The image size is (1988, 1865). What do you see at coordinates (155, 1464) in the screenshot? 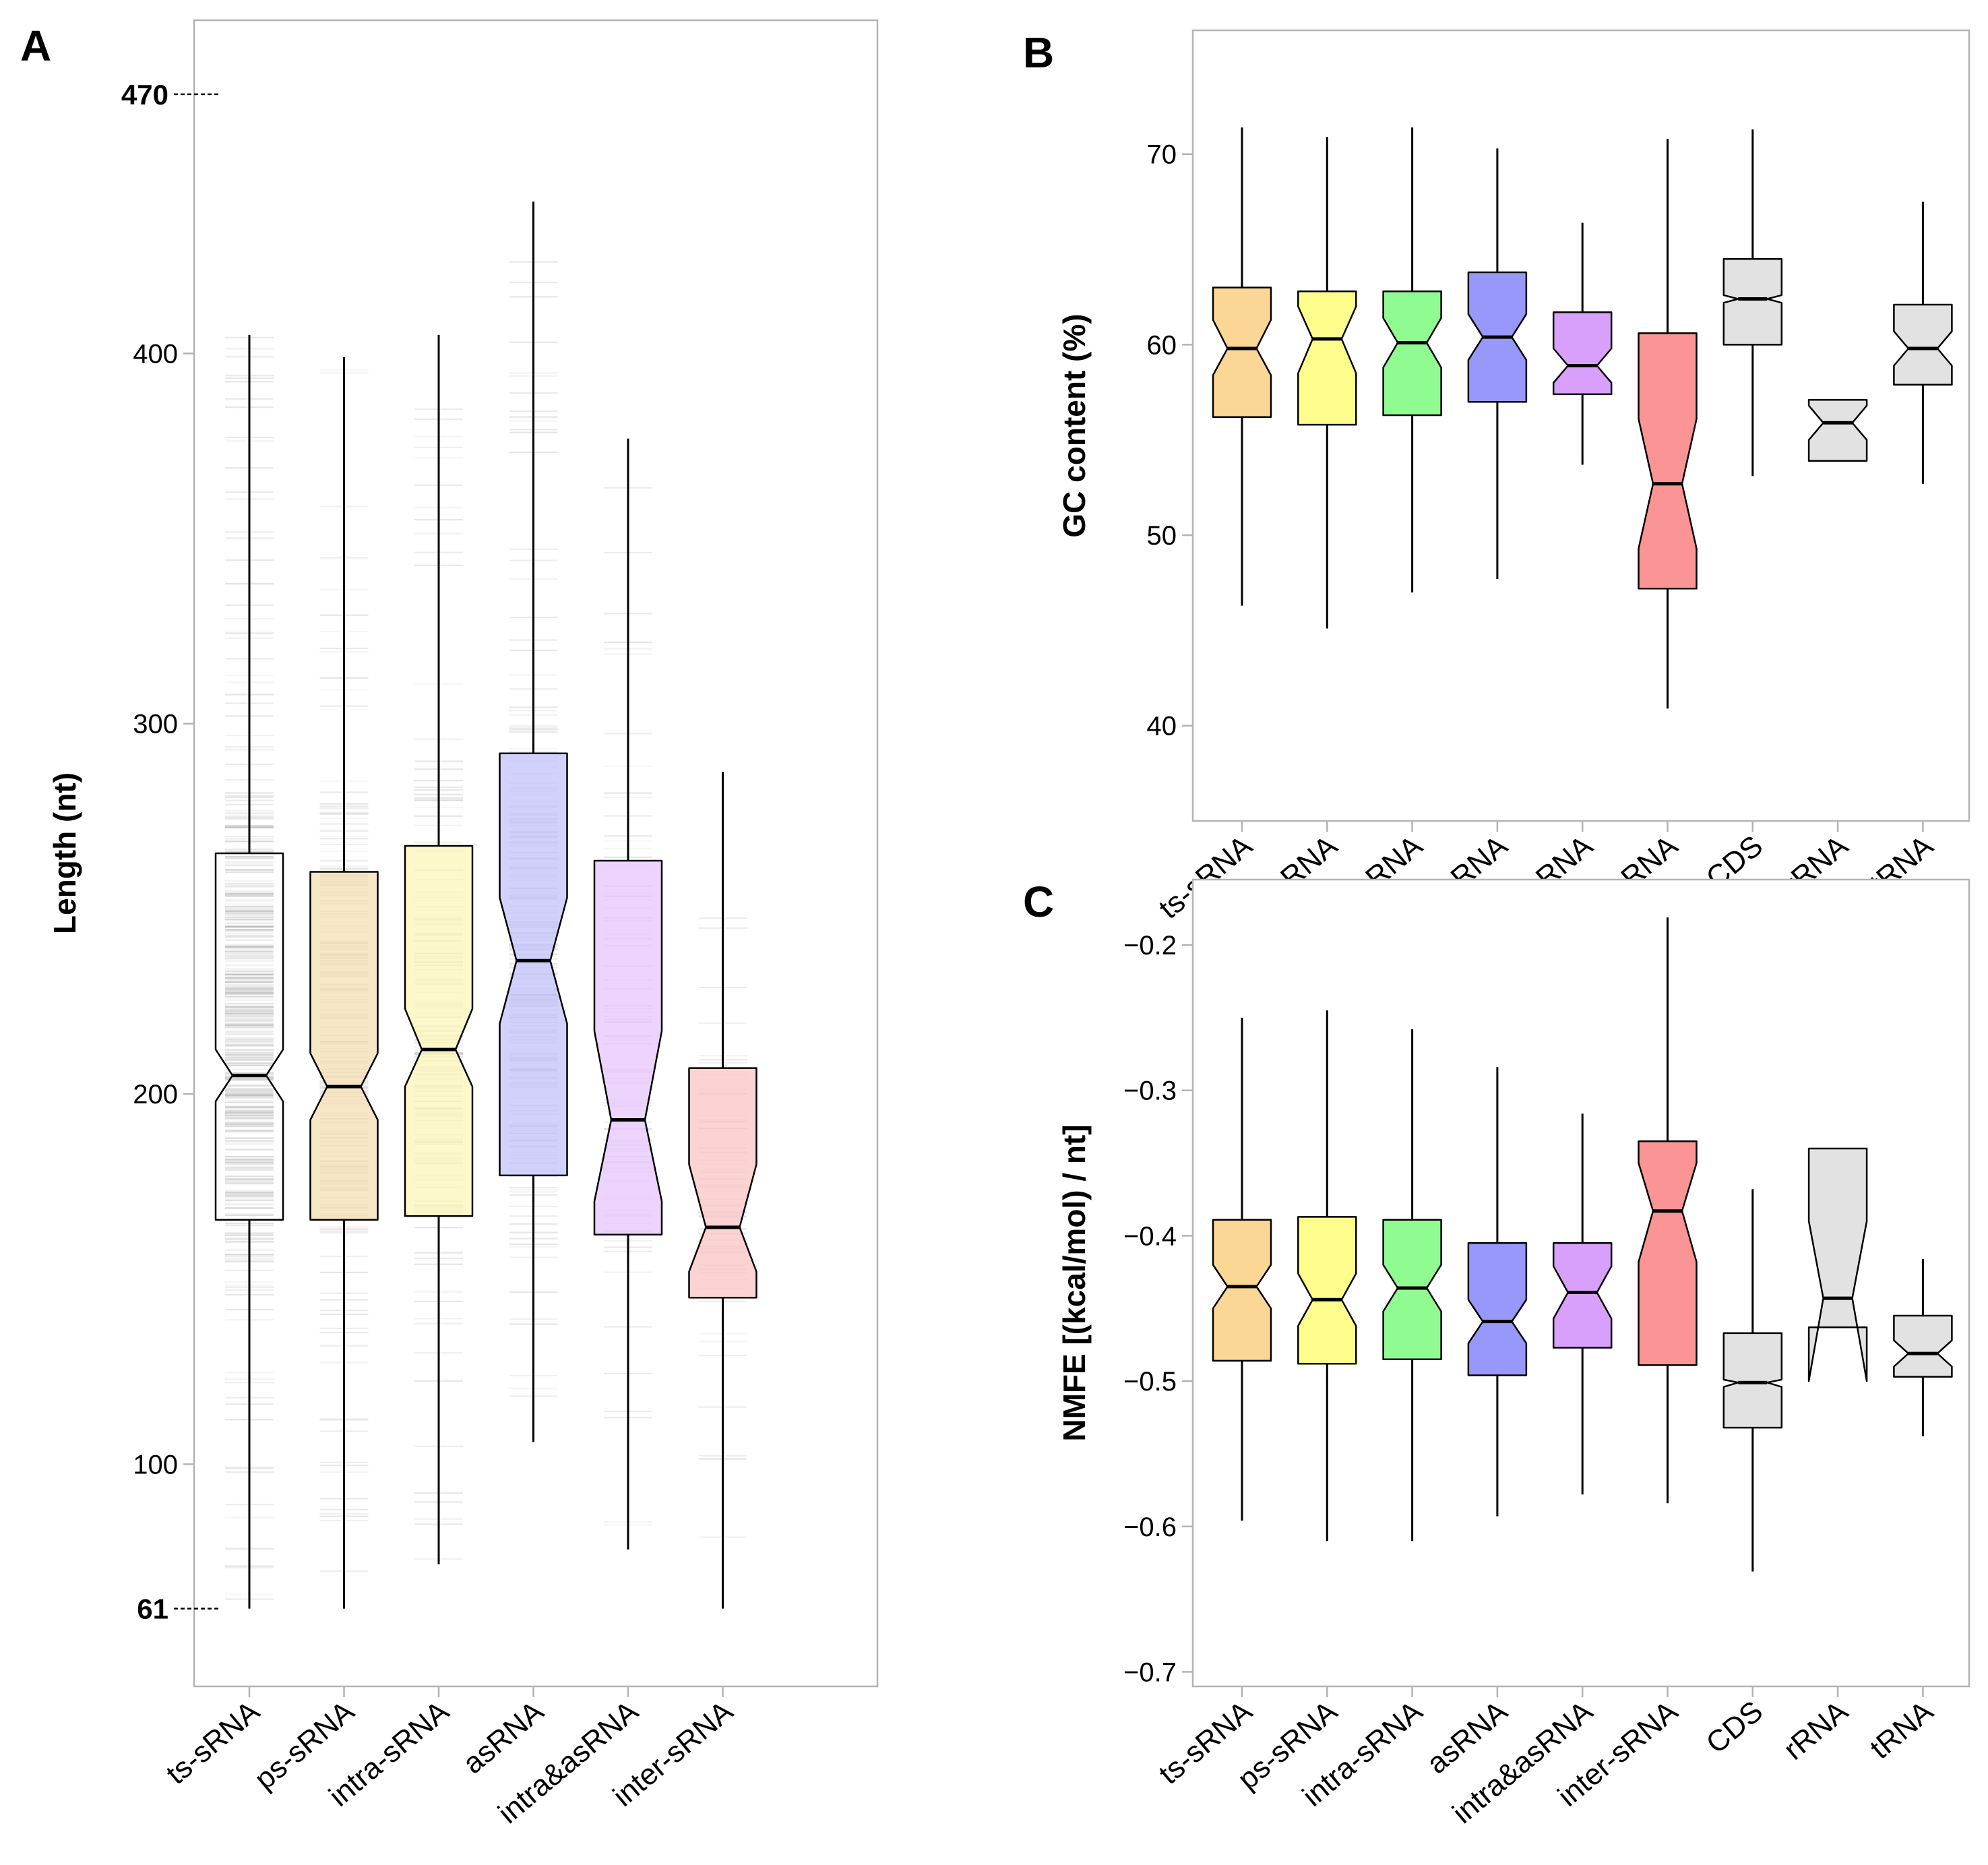
I see `y-tick-label: 100` at bounding box center [155, 1464].